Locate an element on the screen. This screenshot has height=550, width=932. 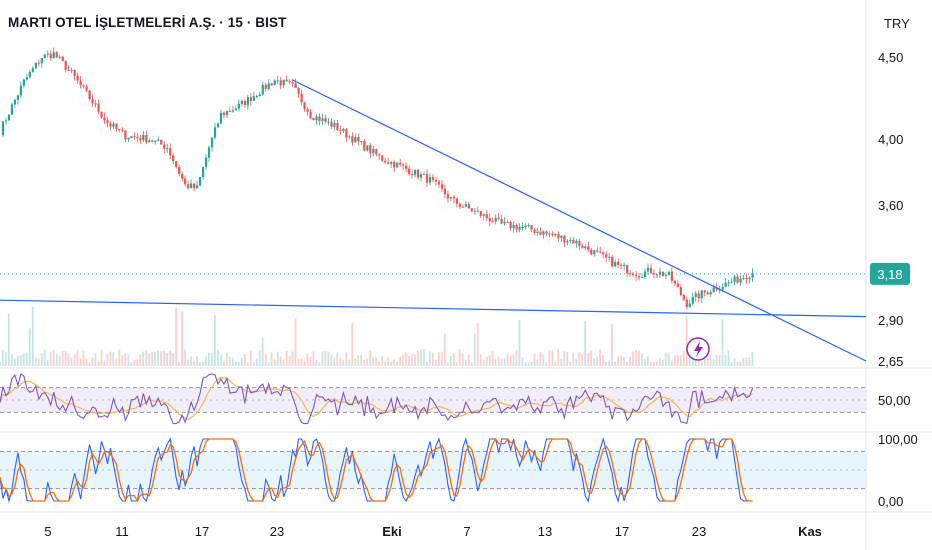
symbol-title: MARTI OTEL İŞLETMELERİ A.Ş. · 15 · BIST is located at coordinates (147, 22).